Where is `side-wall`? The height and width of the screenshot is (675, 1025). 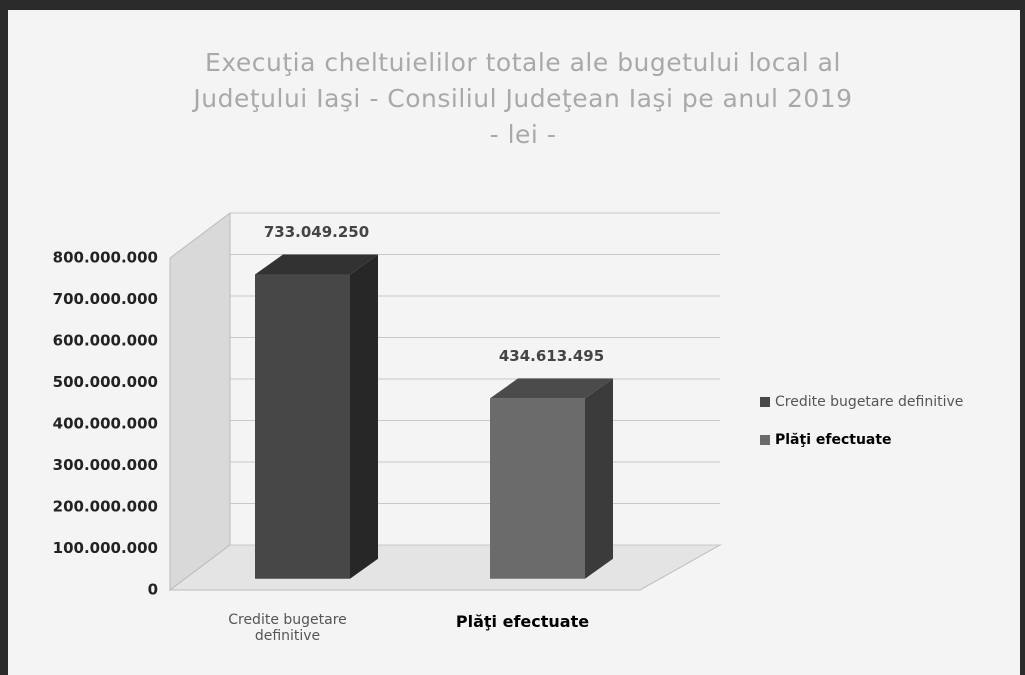
side-wall is located at coordinates (200, 401).